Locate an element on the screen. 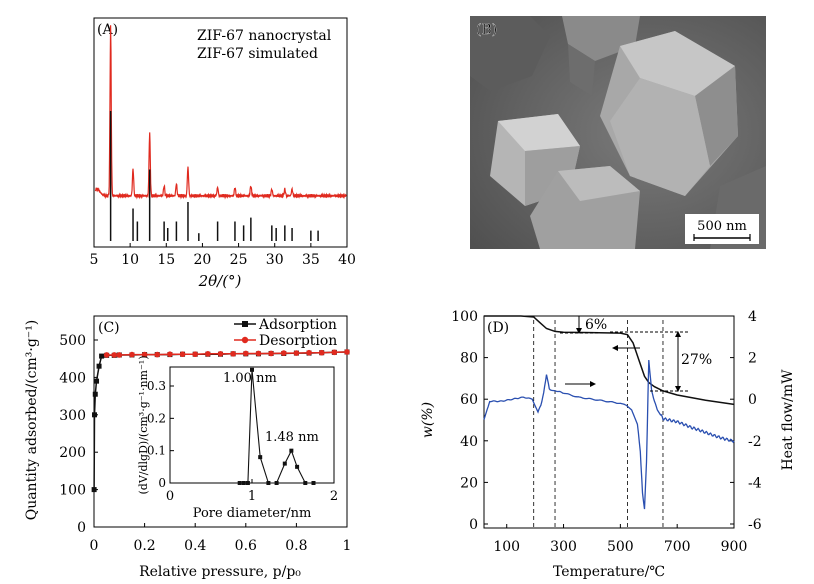  inset-xtick-label-0: 0 is located at coordinates (170, 496).